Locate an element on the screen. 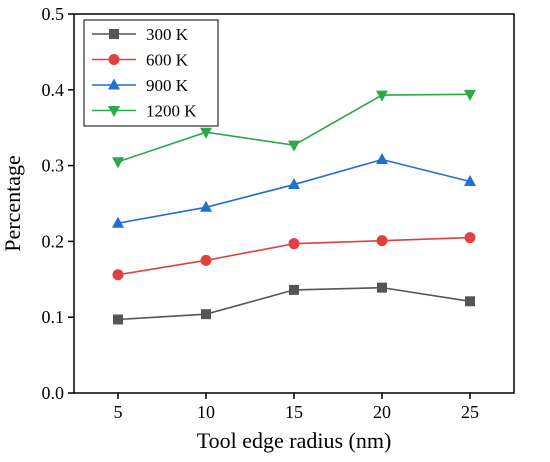  legend-box is located at coordinates (151, 73).